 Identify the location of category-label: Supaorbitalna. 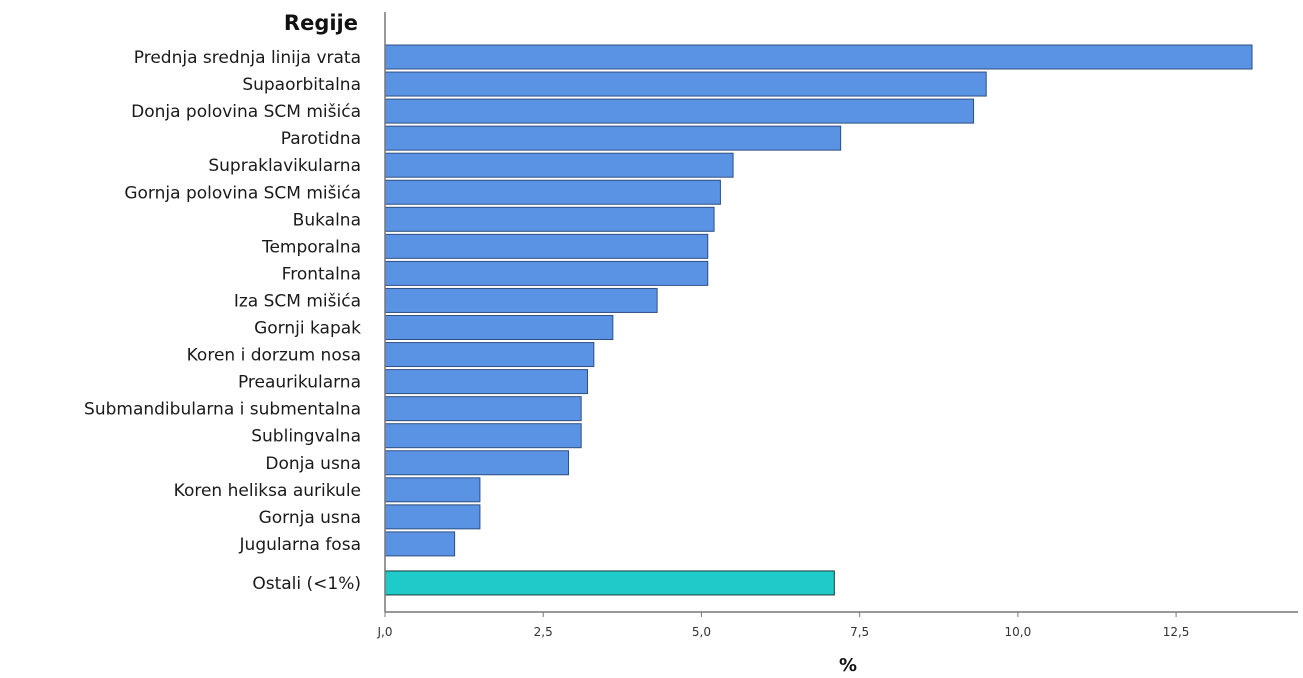
(301, 85).